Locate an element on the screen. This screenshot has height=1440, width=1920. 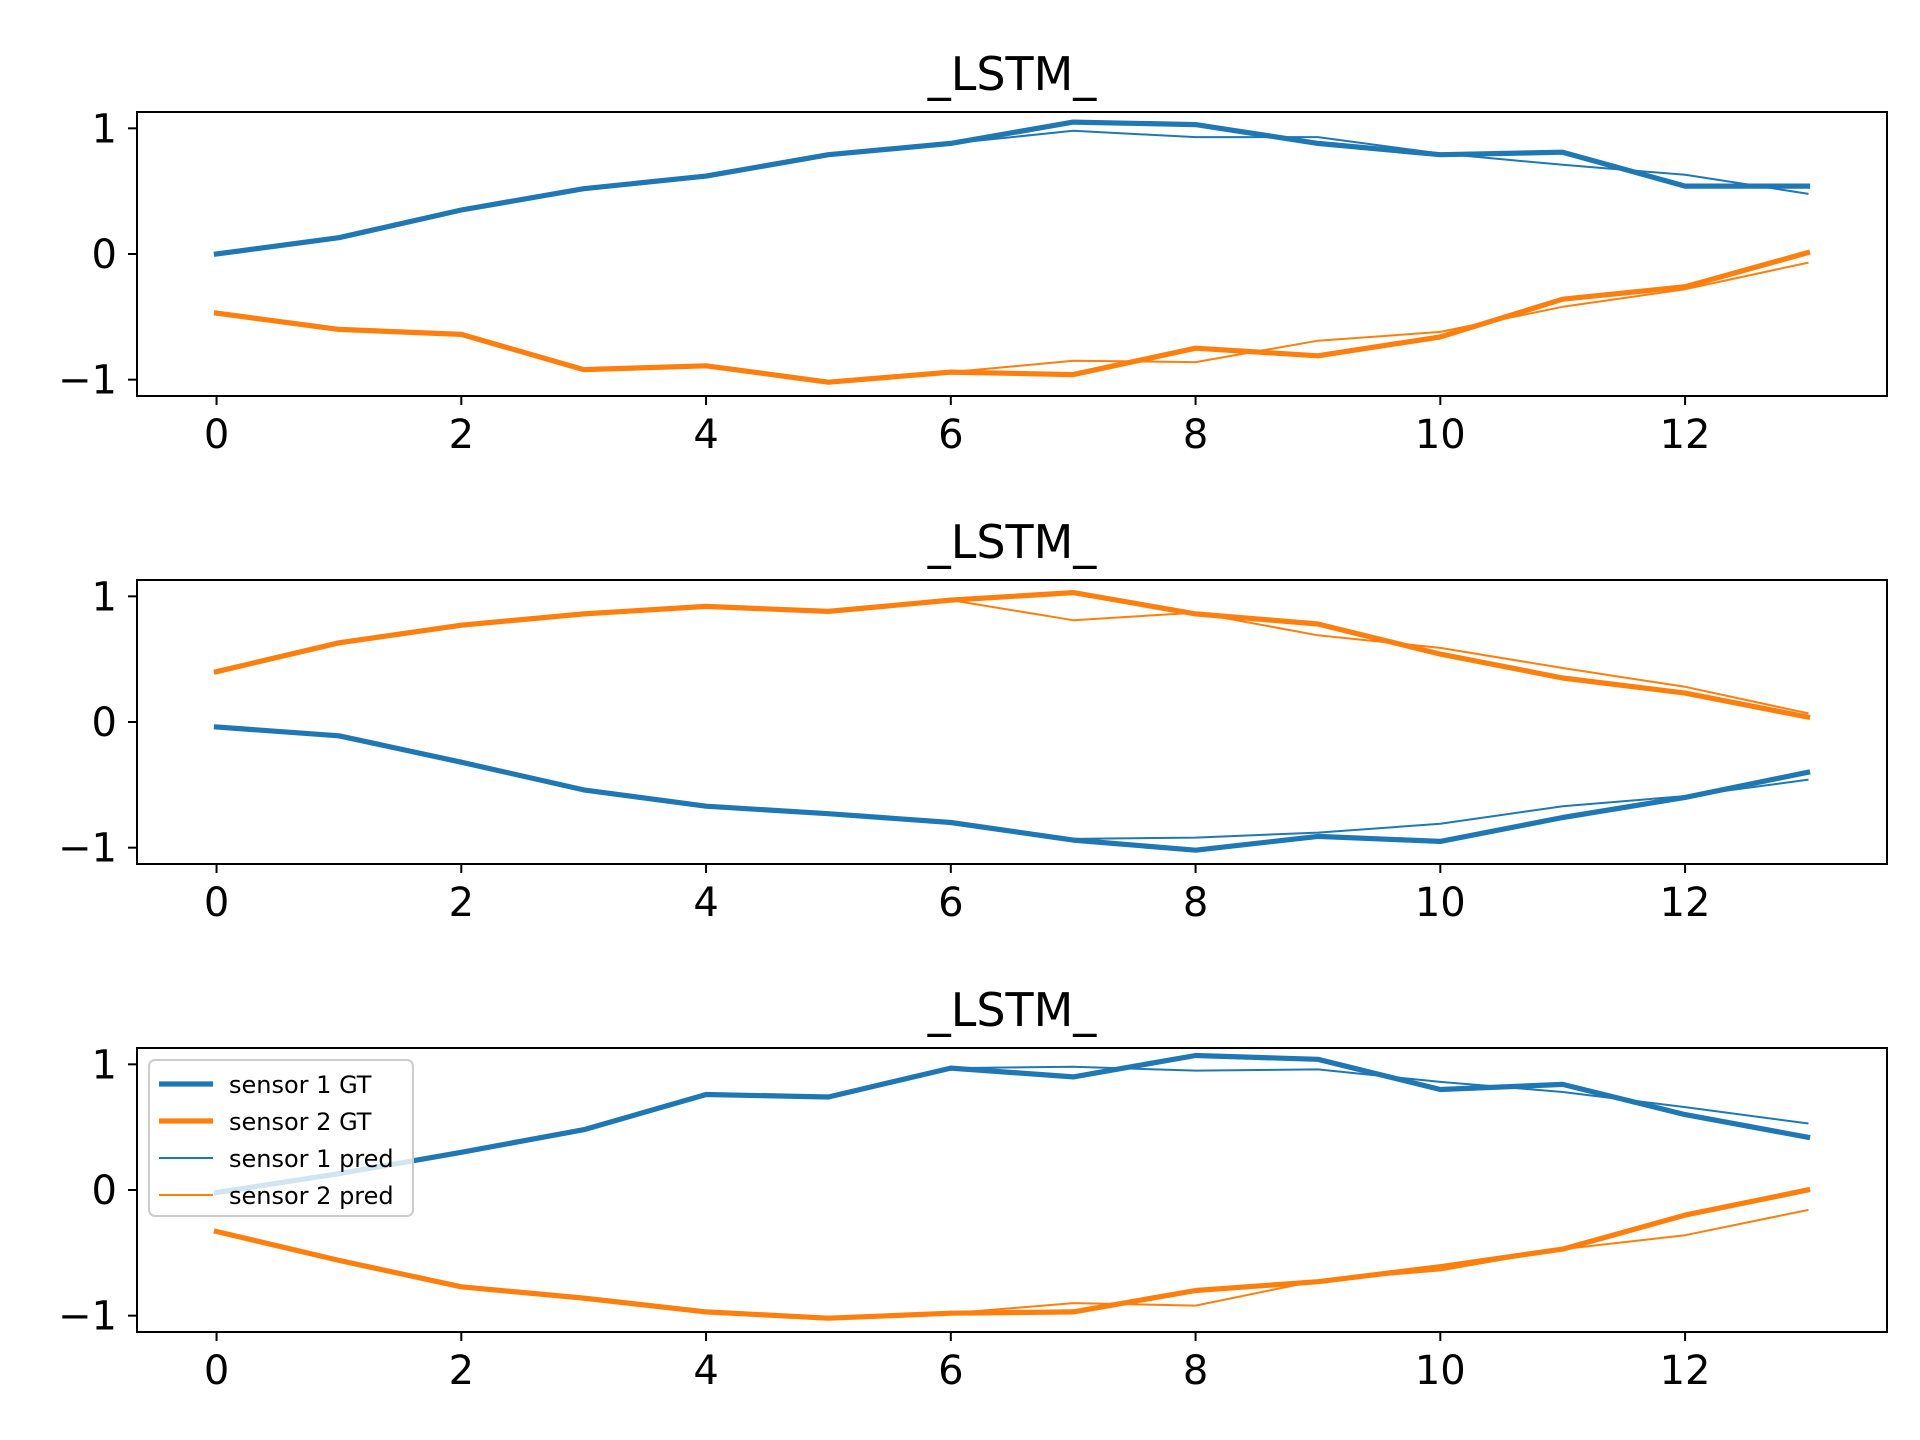
legend-label-s2pred: sensor 2 pred is located at coordinates (311, 1196).